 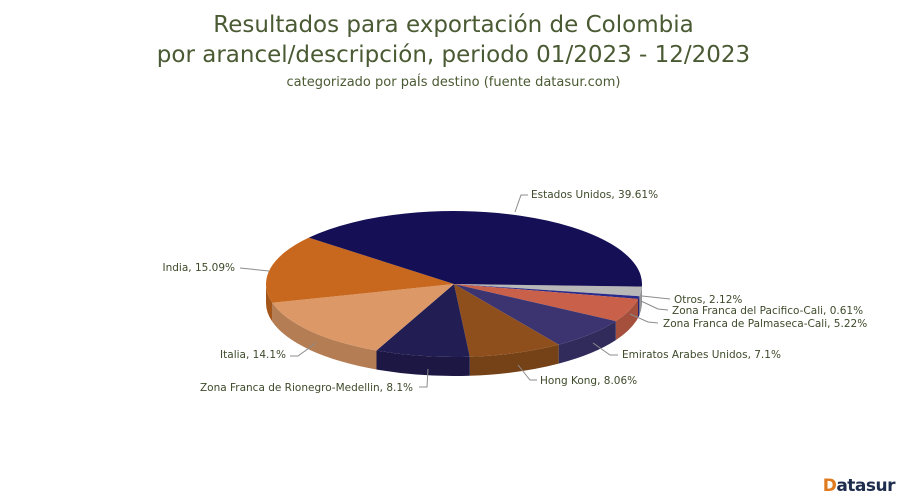 I want to click on datasur-logo: Datasur, so click(x=859, y=486).